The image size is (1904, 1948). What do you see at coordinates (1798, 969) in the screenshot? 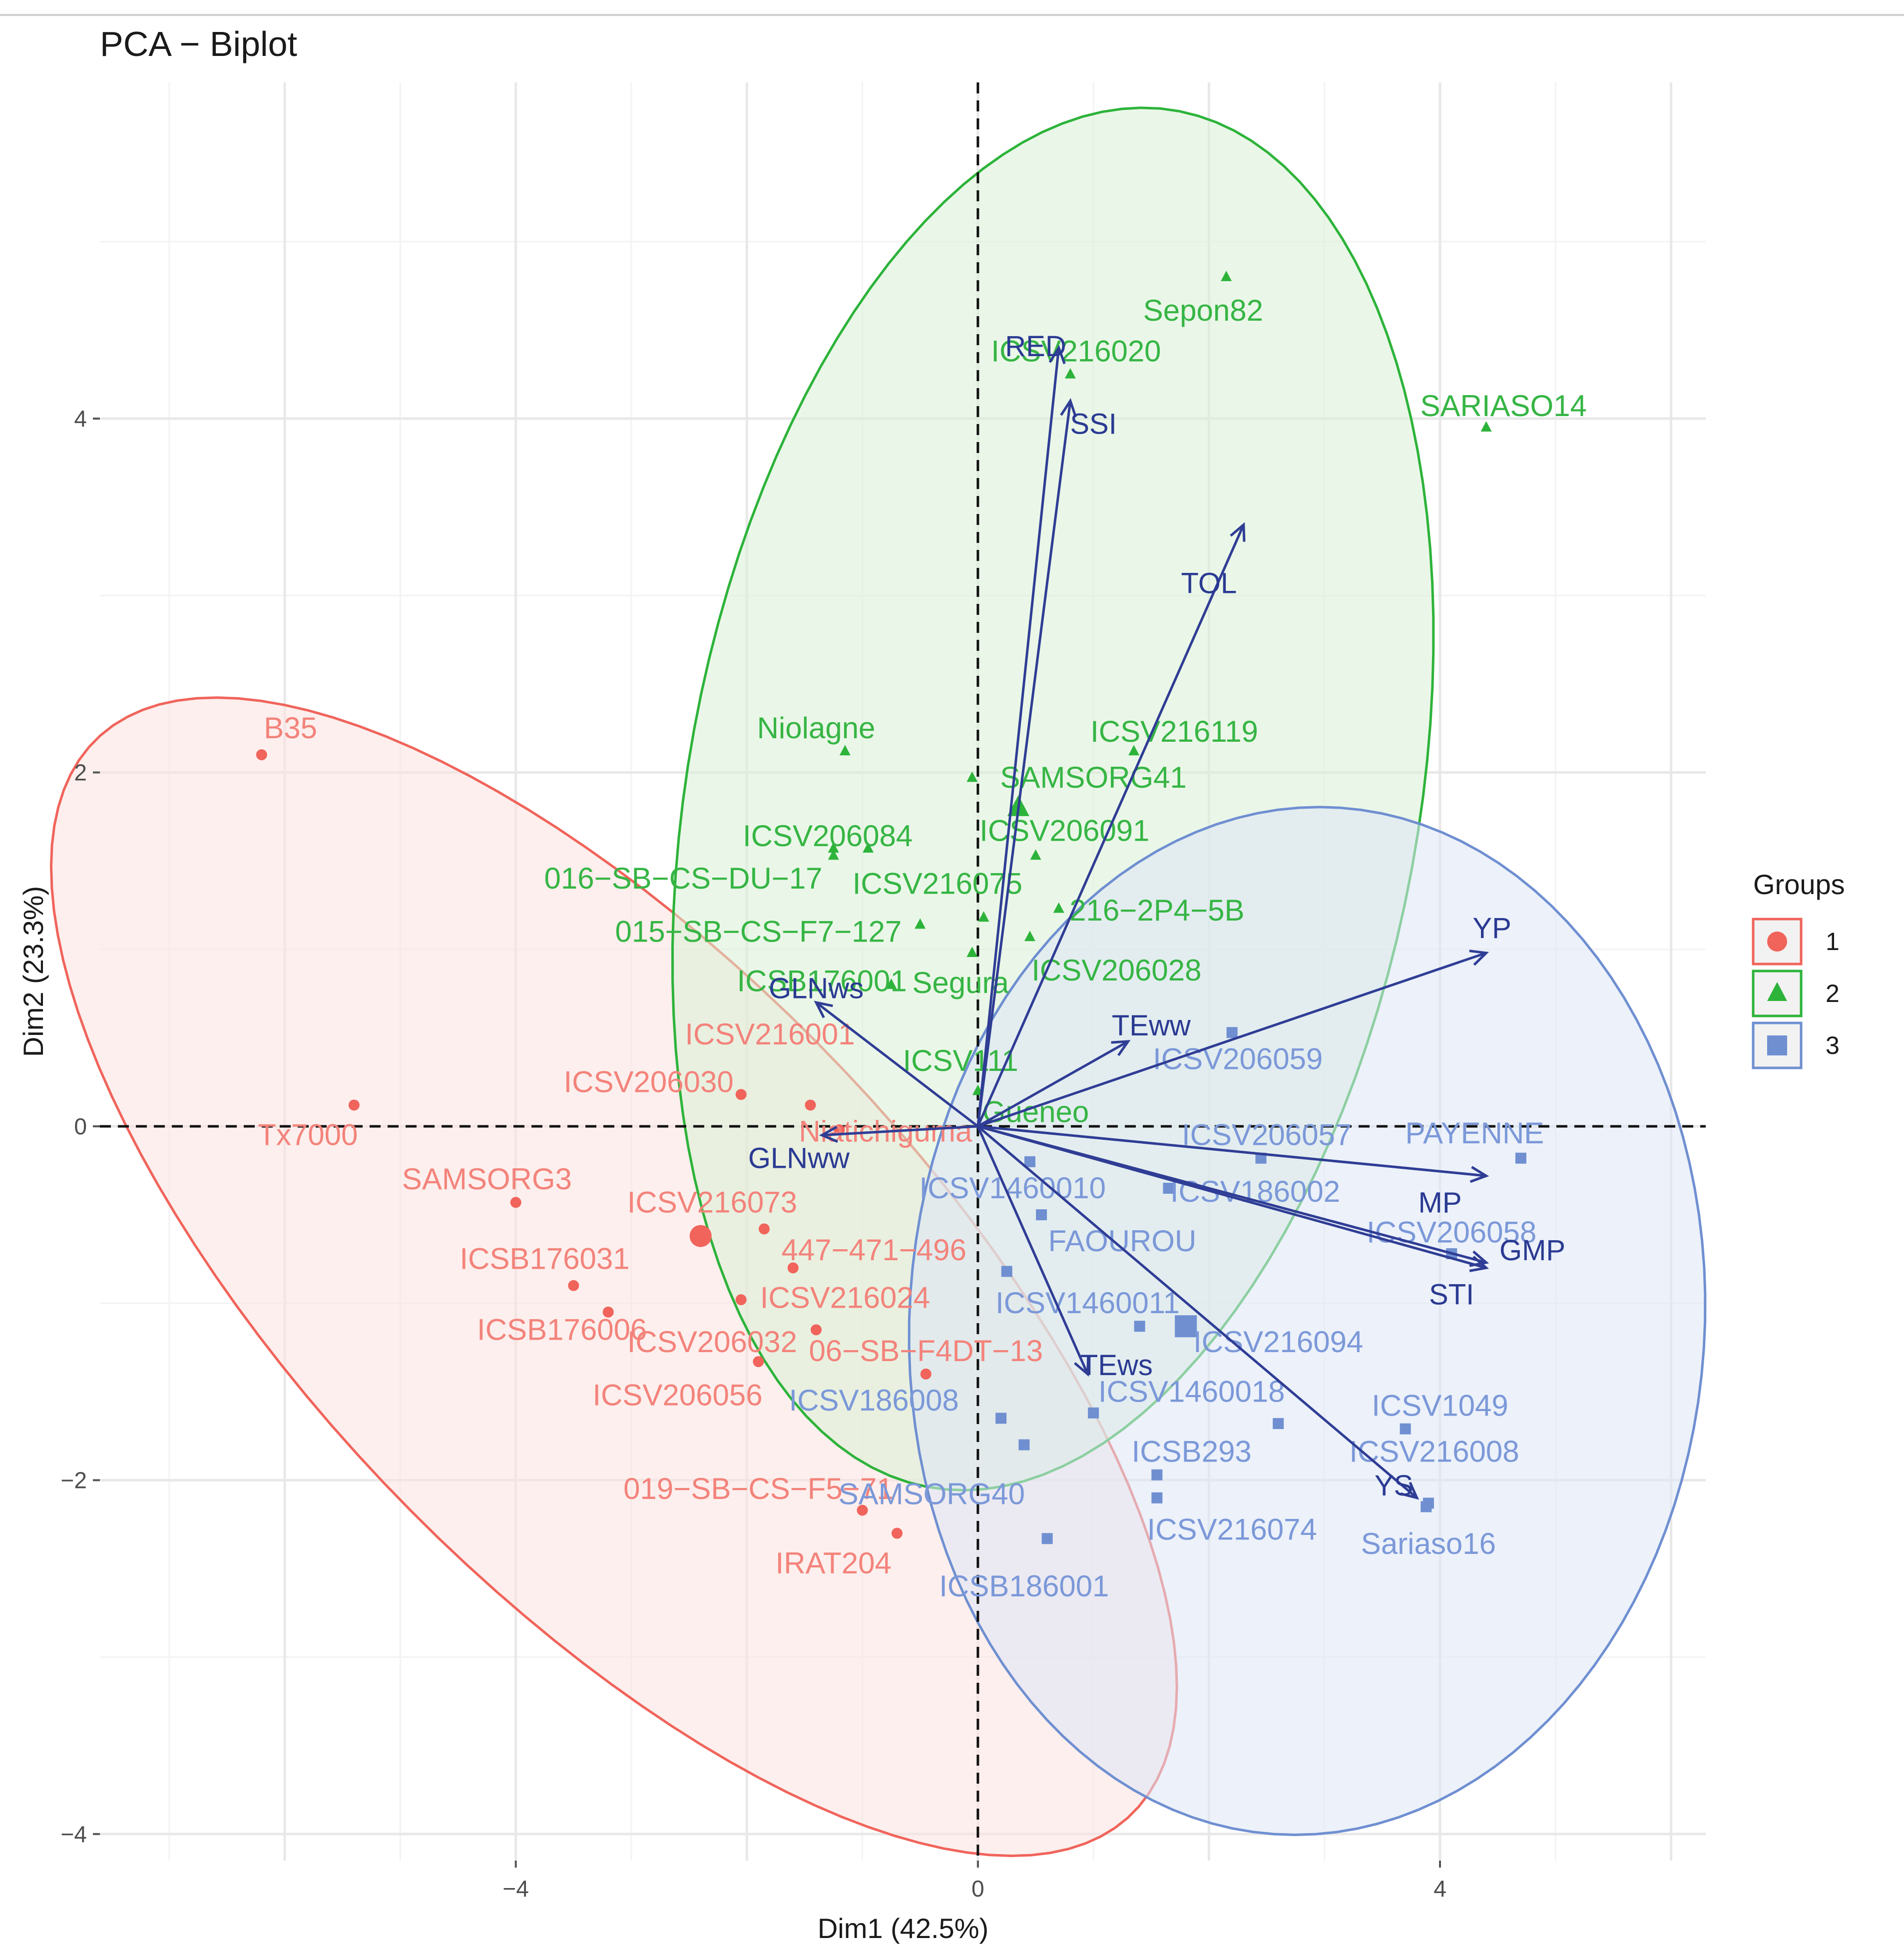
I see `legend: Groups 1 2 3` at bounding box center [1798, 969].